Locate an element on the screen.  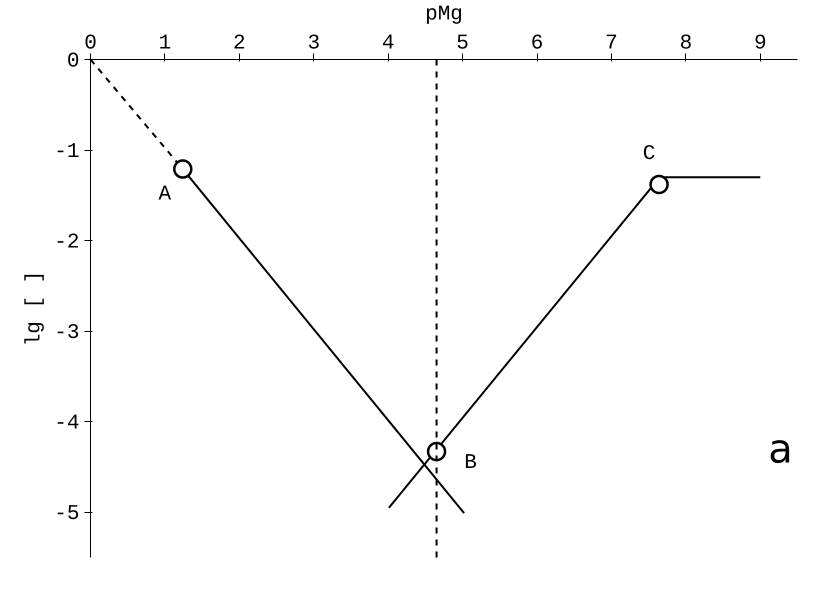
y-tick-label: -5 is located at coordinates (67, 514).